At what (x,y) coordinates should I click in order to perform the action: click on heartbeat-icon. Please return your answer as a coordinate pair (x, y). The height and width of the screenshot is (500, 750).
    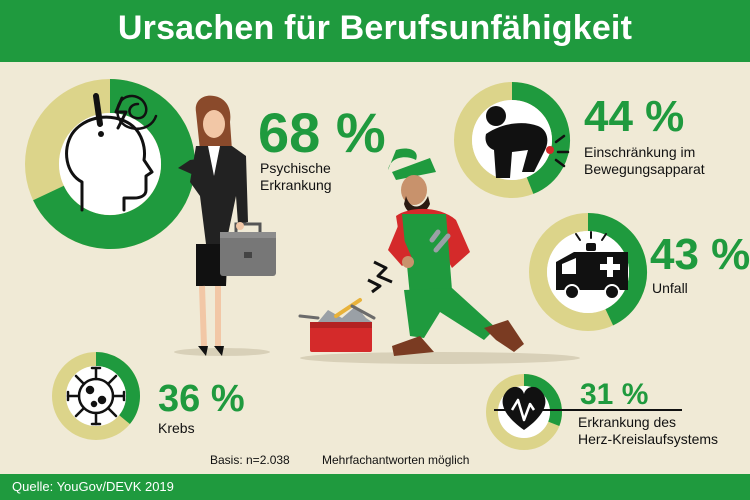
    Looking at the image, I should click on (588, 408).